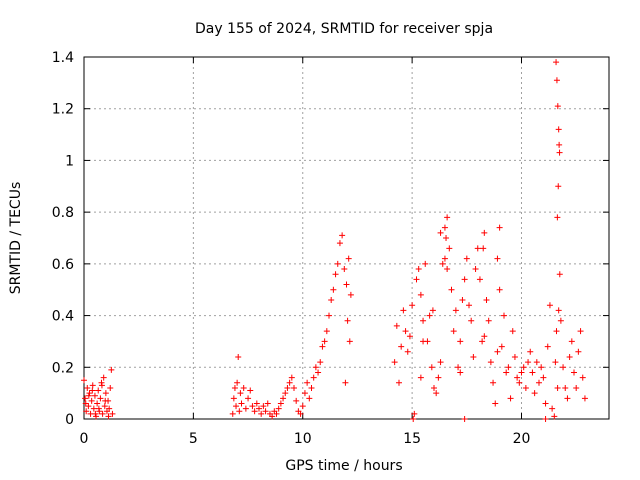 This screenshot has width=640, height=480. What do you see at coordinates (193, 439) in the screenshot?
I see `x-tick-label: 5` at bounding box center [193, 439].